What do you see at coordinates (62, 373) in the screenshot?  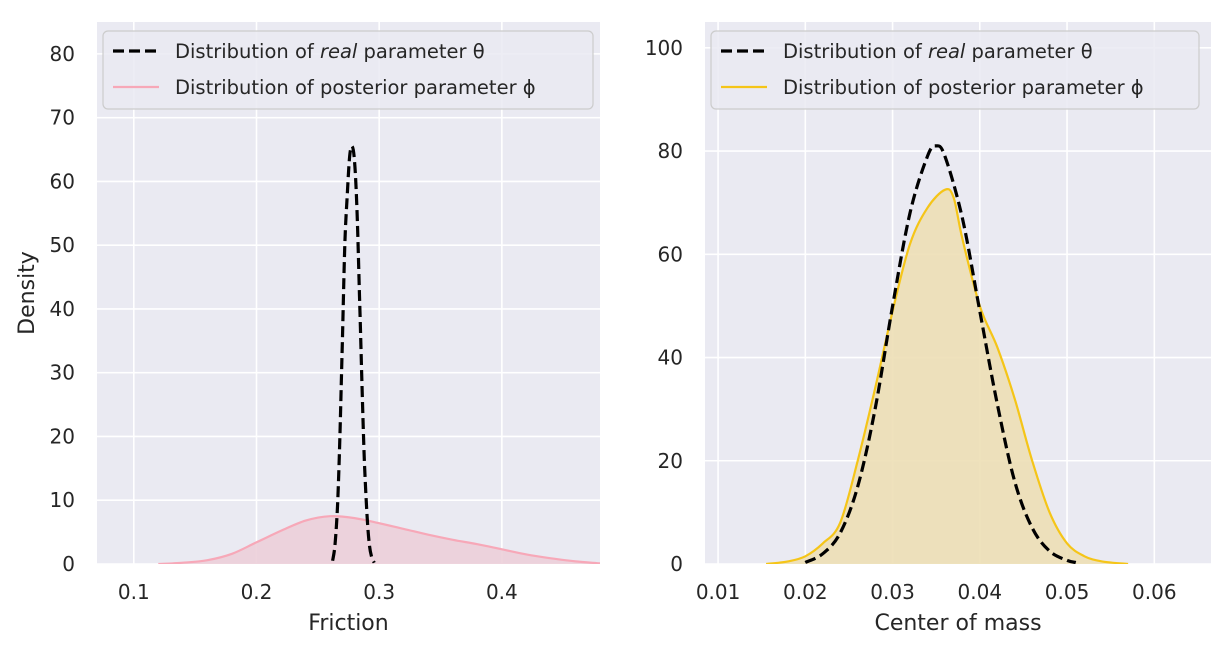 I see `y-tick-label: 30` at bounding box center [62, 373].